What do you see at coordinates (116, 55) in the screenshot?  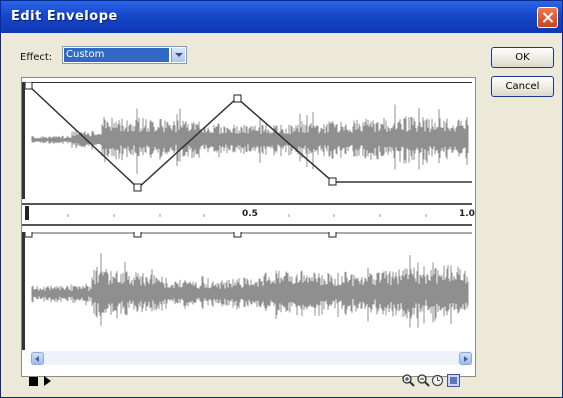 I see `effect-selected-value: Custom` at bounding box center [116, 55].